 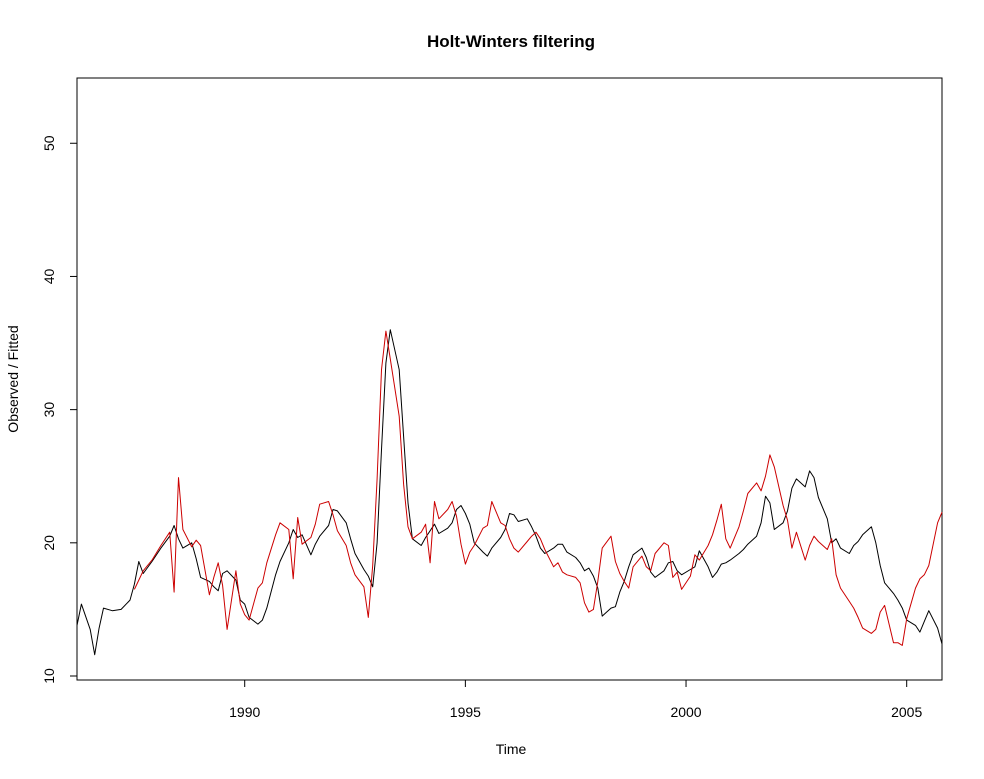 I want to click on y-axis: 10 20 30 40 50, so click(x=59, y=409).